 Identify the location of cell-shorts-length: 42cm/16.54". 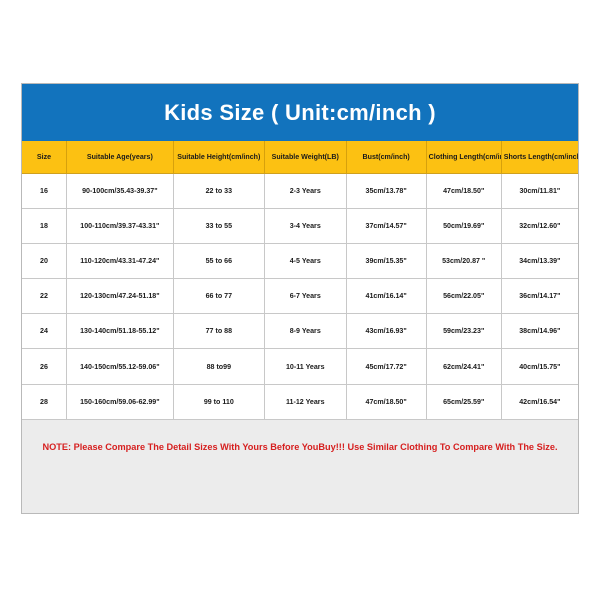
(539, 402).